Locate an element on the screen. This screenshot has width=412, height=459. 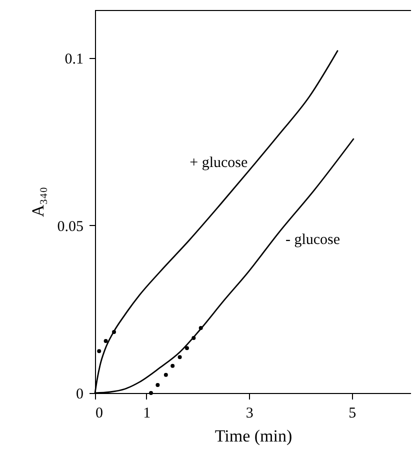
y-tick-label: 0 is located at coordinates (80, 394).